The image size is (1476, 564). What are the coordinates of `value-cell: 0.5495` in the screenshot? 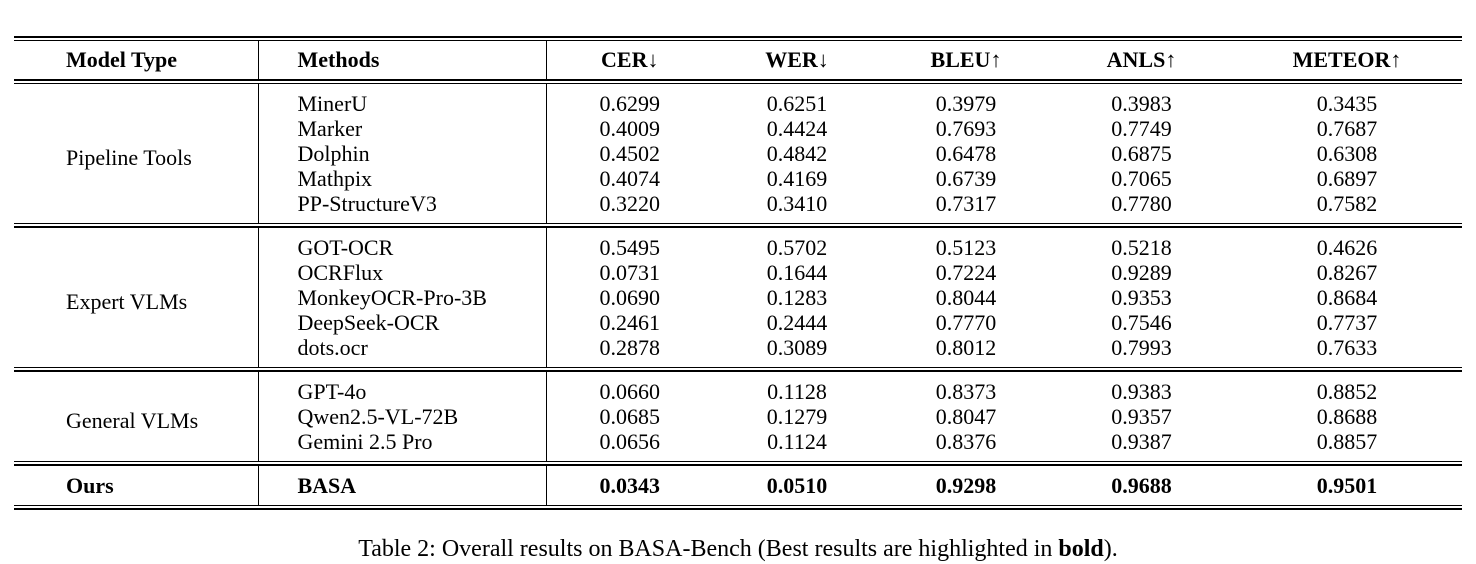 It's located at (630, 247).